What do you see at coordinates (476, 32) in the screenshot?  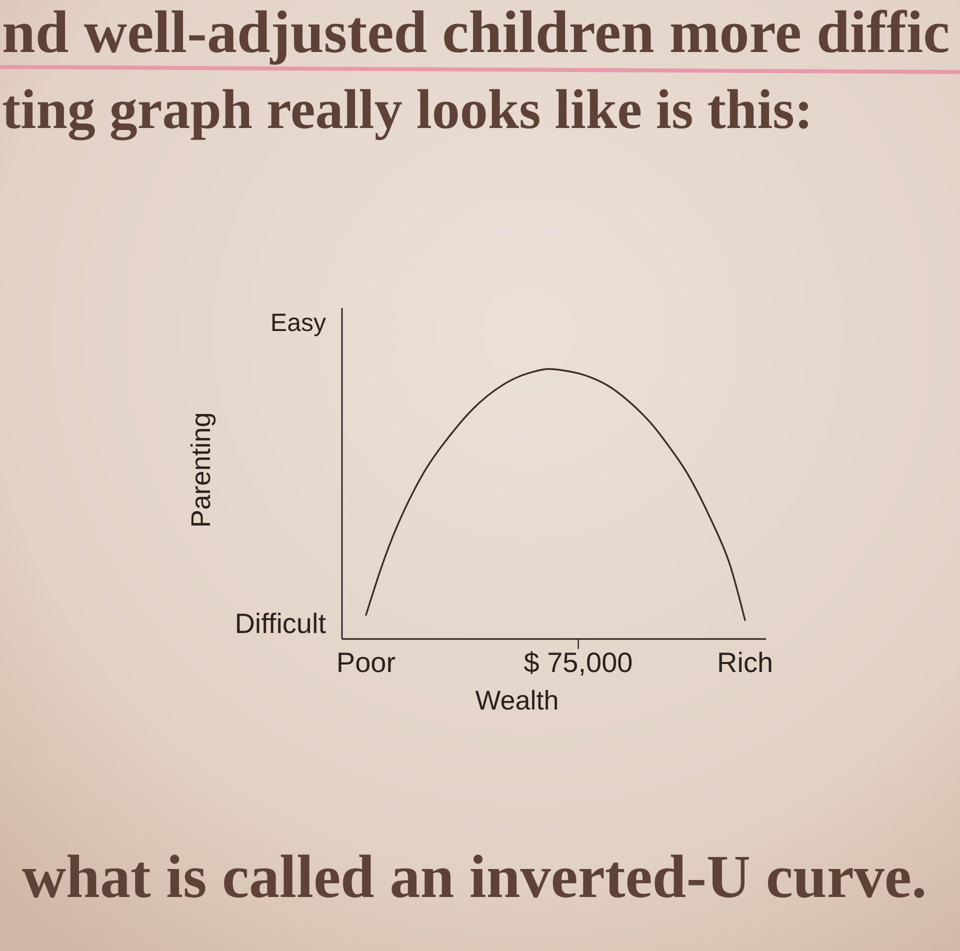 I see `chart-title: nd well-adjusted children more diffic` at bounding box center [476, 32].